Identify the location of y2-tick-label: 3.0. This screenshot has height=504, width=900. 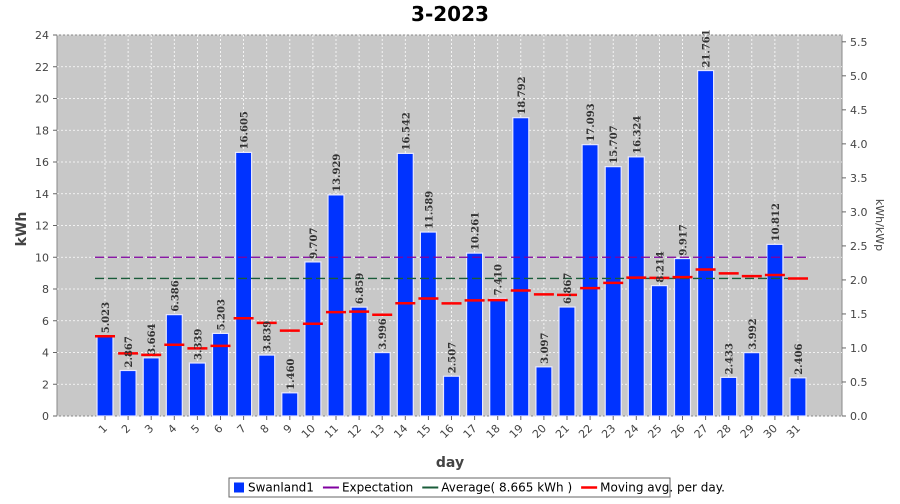
(859, 212).